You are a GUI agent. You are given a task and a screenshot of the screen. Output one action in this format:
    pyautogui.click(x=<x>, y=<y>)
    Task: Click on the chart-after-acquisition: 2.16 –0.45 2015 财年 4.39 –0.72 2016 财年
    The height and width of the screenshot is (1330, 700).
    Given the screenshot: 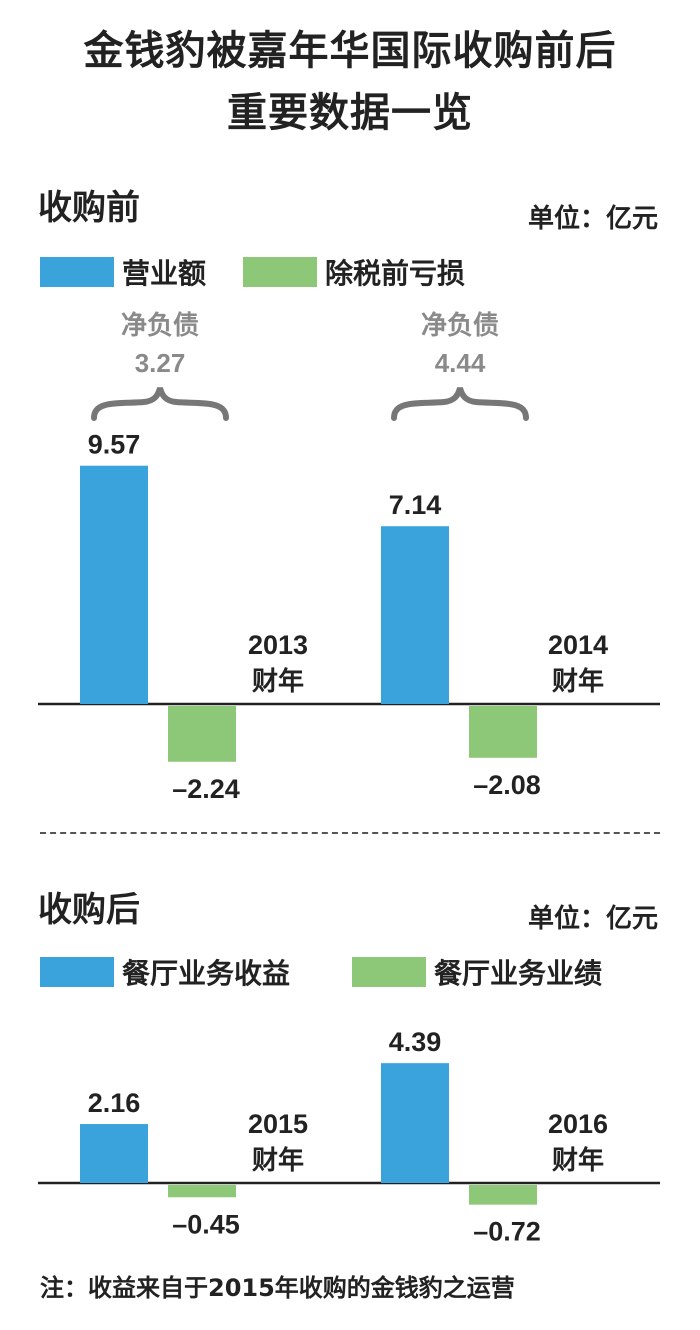 What is the action you would take?
    pyautogui.click(x=349, y=1137)
    